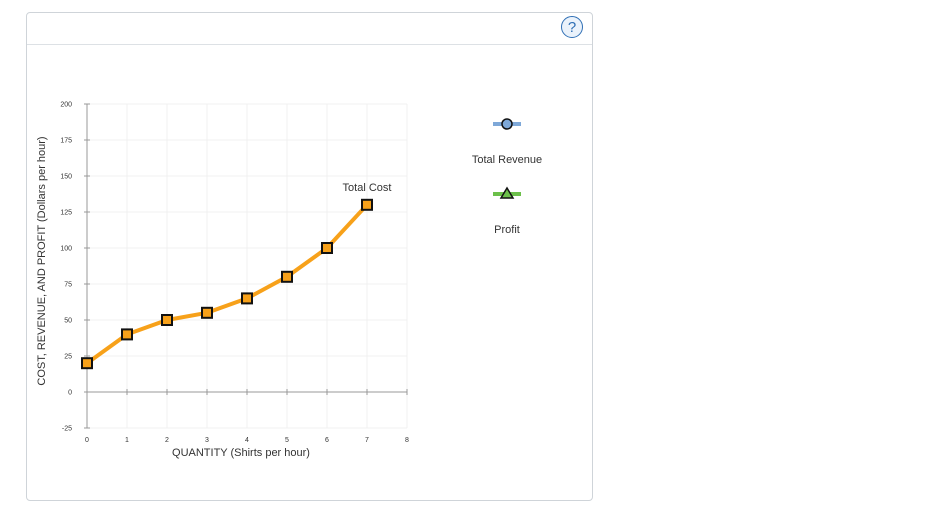 The height and width of the screenshot is (527, 935). I want to click on y-tick-label: 175, so click(66, 141).